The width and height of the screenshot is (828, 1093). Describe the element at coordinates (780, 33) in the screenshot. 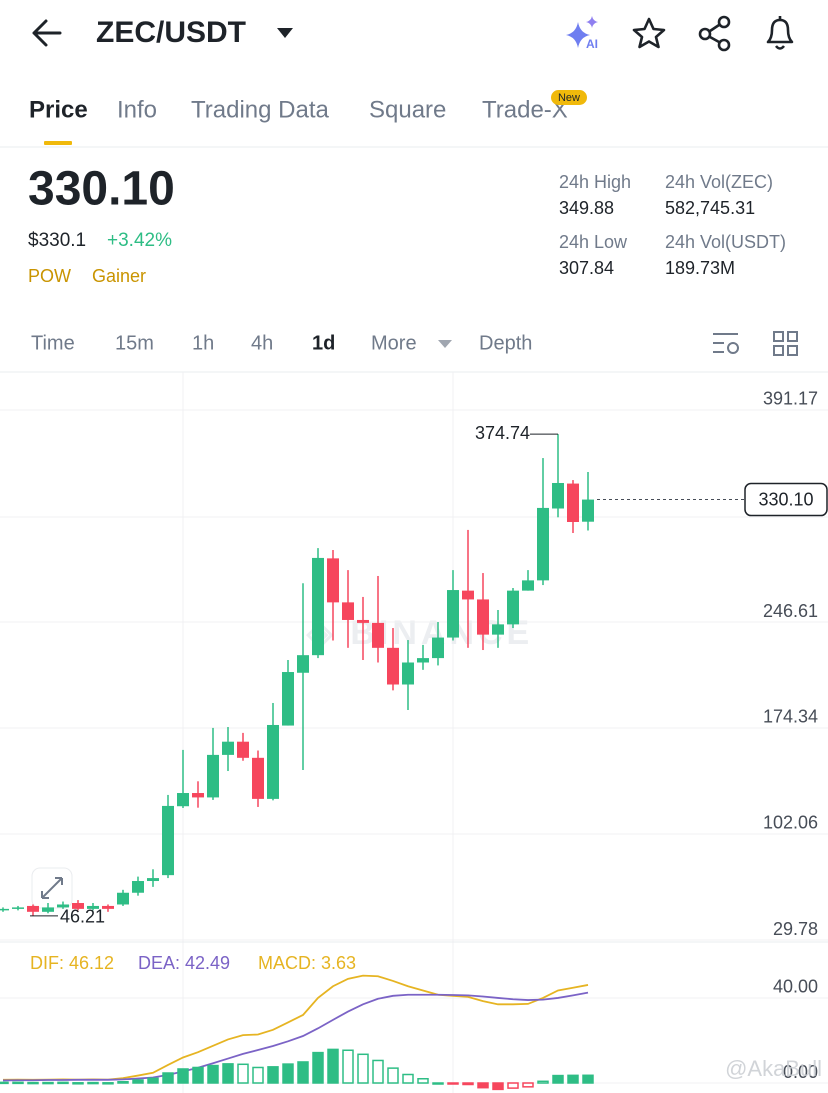

I see `alert-button` at that location.